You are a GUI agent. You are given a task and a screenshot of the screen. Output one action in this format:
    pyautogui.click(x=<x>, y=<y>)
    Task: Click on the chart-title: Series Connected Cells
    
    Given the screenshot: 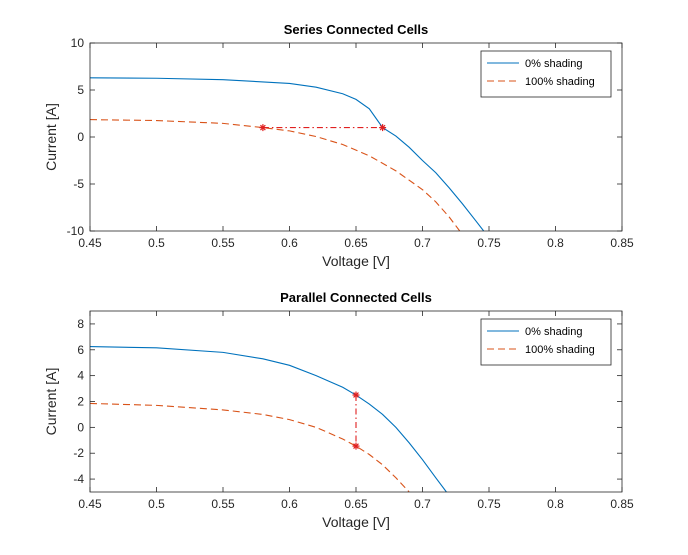 What is the action you would take?
    pyautogui.click(x=356, y=29)
    